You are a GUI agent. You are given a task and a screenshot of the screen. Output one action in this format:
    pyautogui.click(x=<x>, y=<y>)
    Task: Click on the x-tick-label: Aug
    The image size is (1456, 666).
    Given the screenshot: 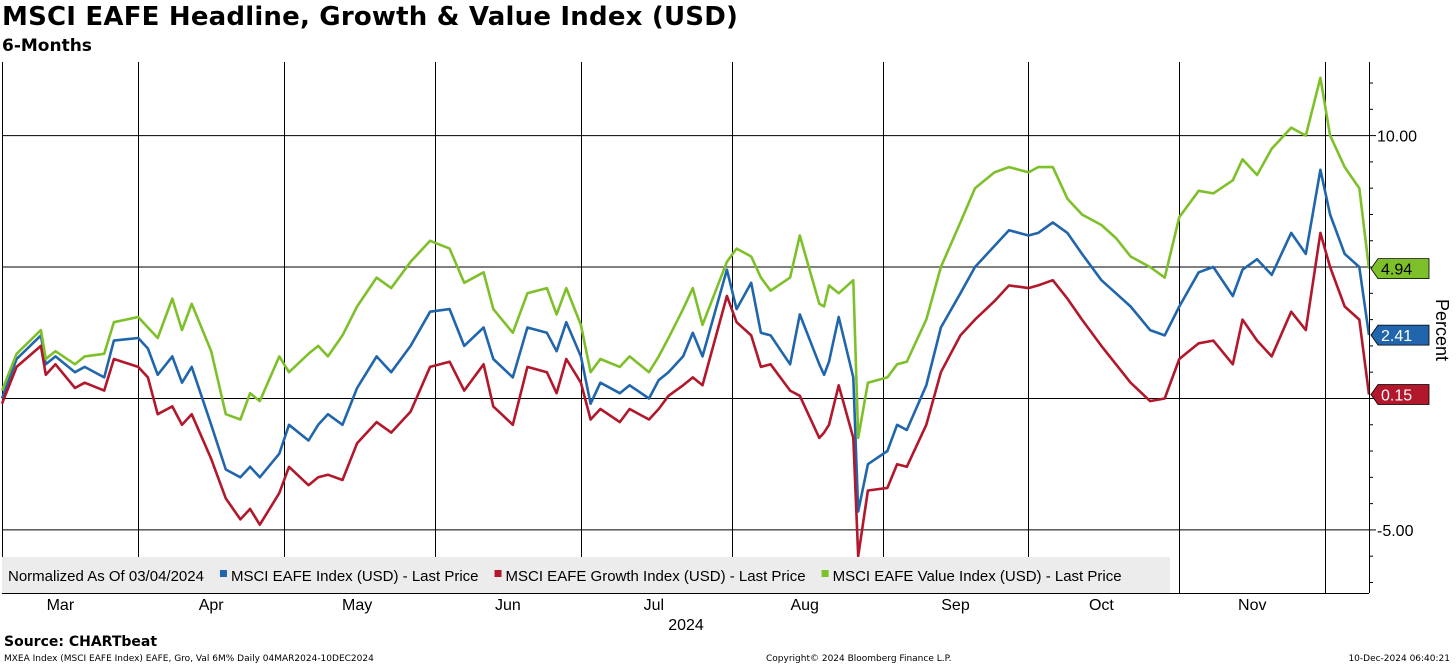 What is the action you would take?
    pyautogui.click(x=804, y=605)
    